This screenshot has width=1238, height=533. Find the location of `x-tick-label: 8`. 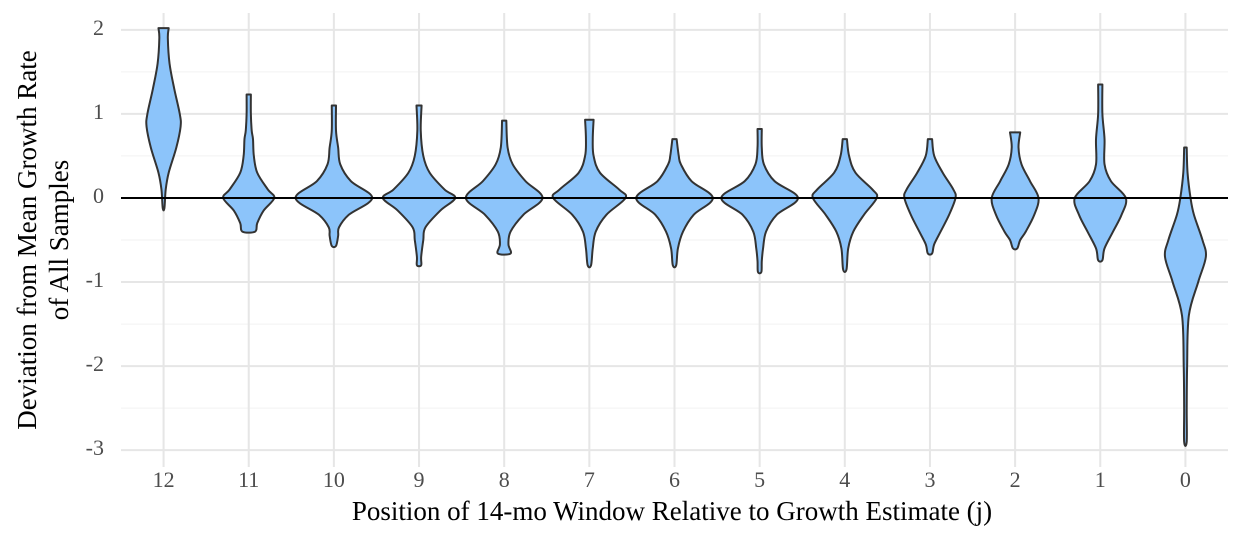

x-tick-label: 8 is located at coordinates (504, 479).